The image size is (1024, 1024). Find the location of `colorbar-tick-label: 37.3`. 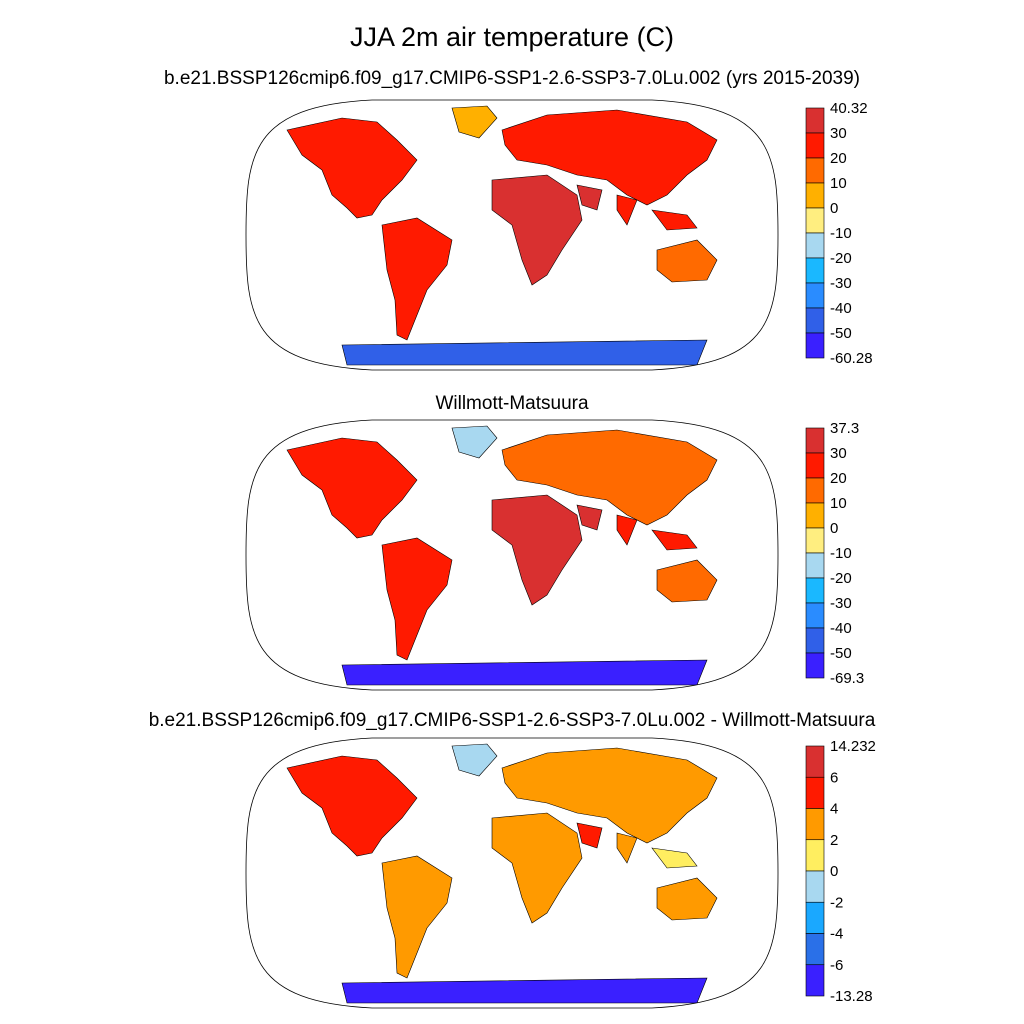

colorbar-tick-label: 37.3 is located at coordinates (844, 428).